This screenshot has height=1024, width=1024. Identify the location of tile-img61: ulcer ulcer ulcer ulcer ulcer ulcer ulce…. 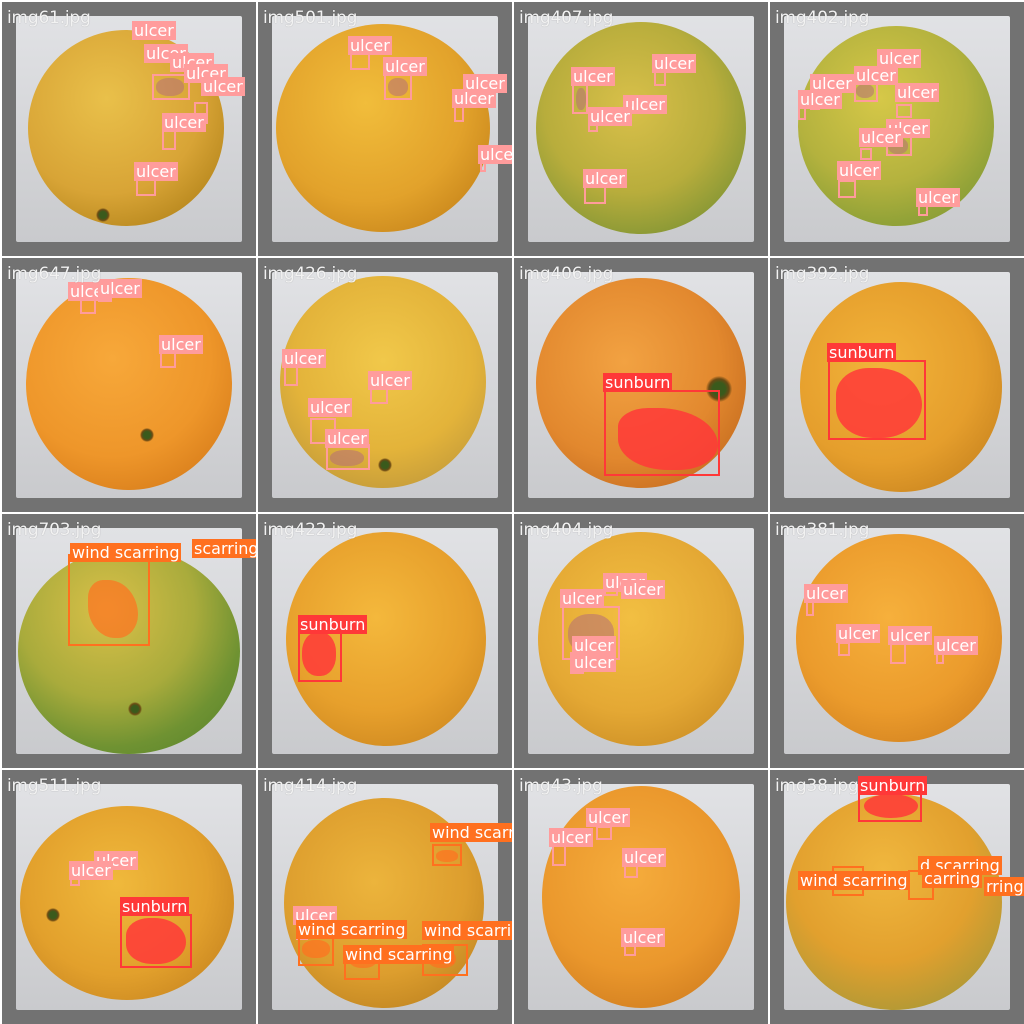
(129, 129).